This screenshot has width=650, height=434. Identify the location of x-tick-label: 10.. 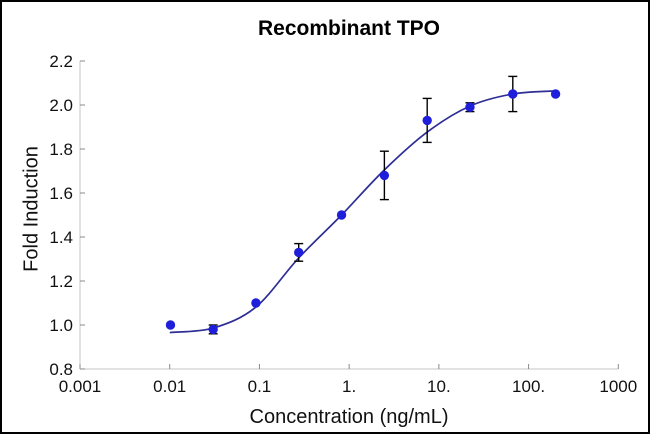
(439, 386).